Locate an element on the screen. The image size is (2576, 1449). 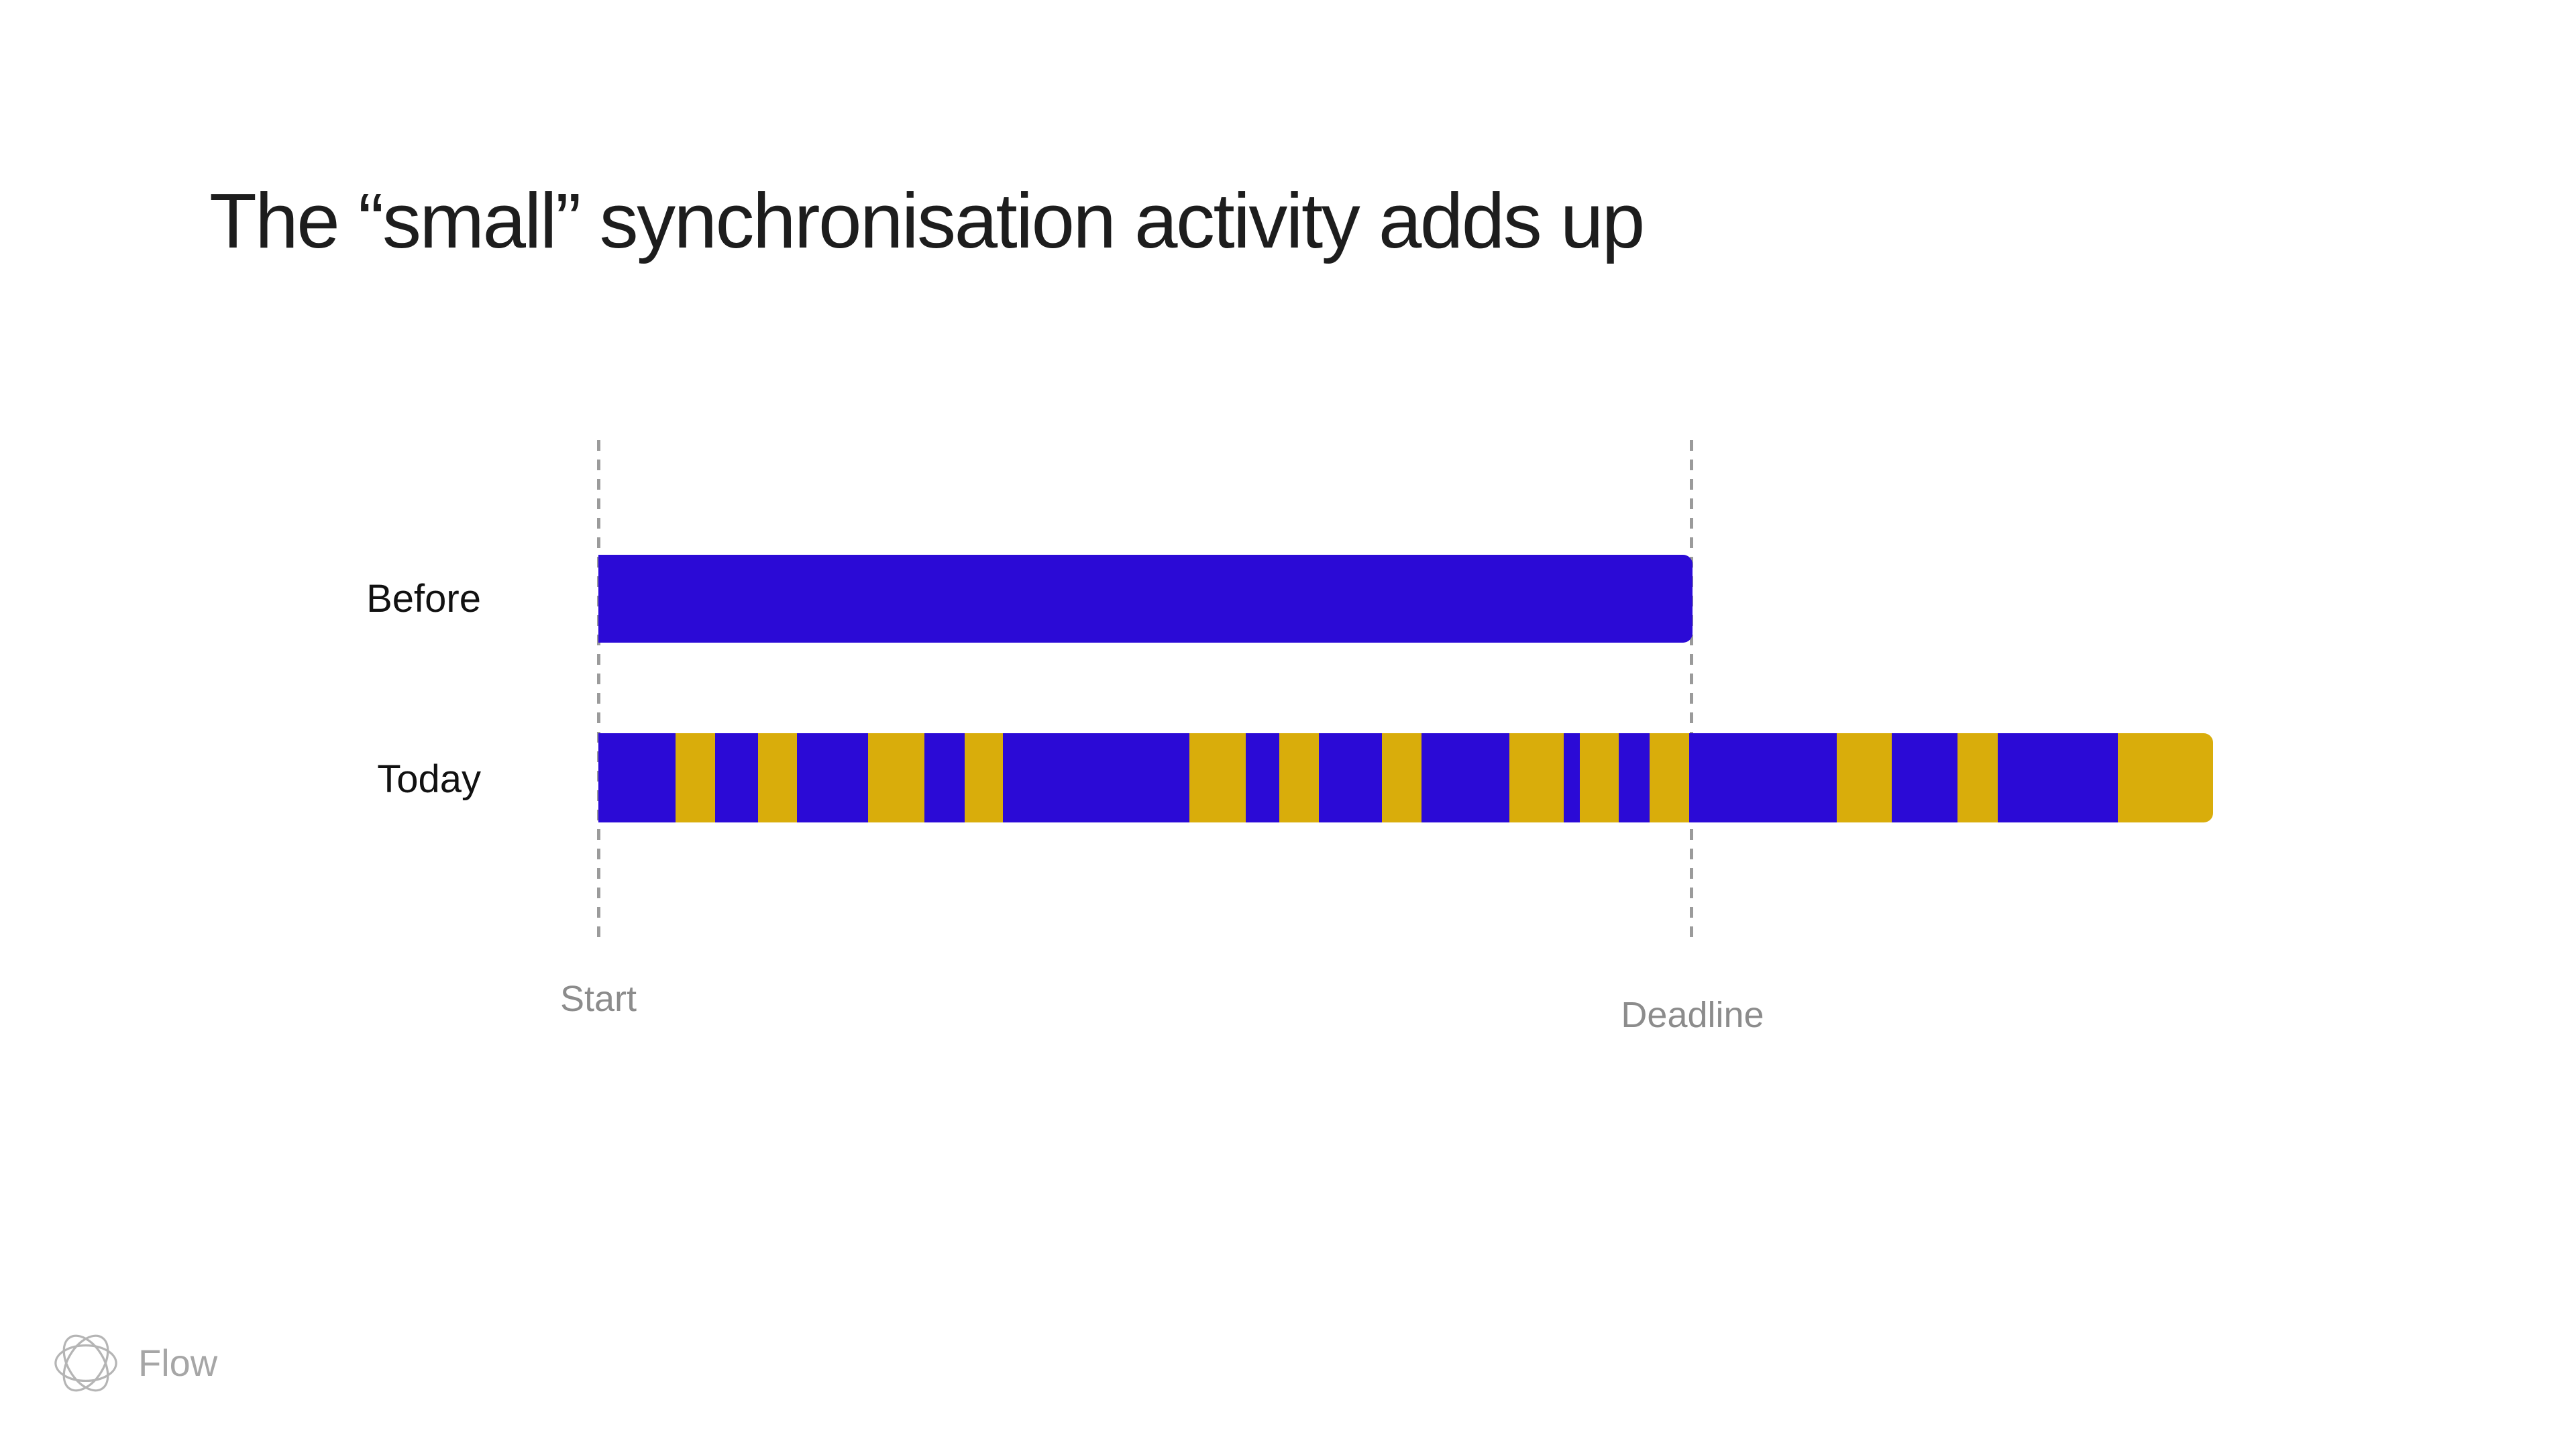
brand-name: Flow is located at coordinates (178, 1363).